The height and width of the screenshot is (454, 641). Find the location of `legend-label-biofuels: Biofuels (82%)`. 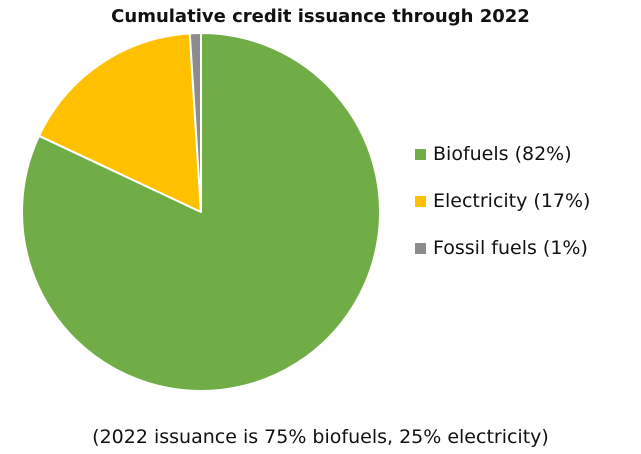

legend-label-biofuels: Biofuels (82%) is located at coordinates (502, 154).